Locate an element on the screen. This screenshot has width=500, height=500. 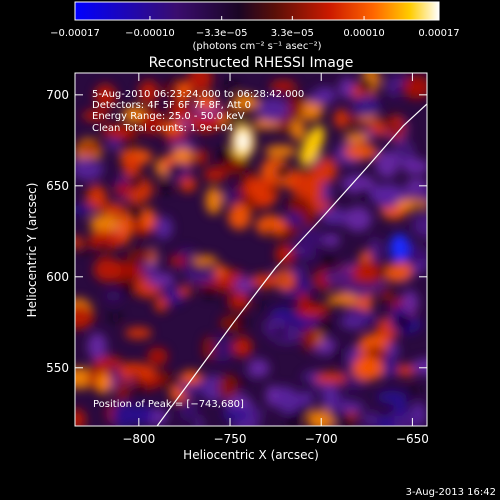
x-tick-label: −650 is located at coordinates (412, 439).